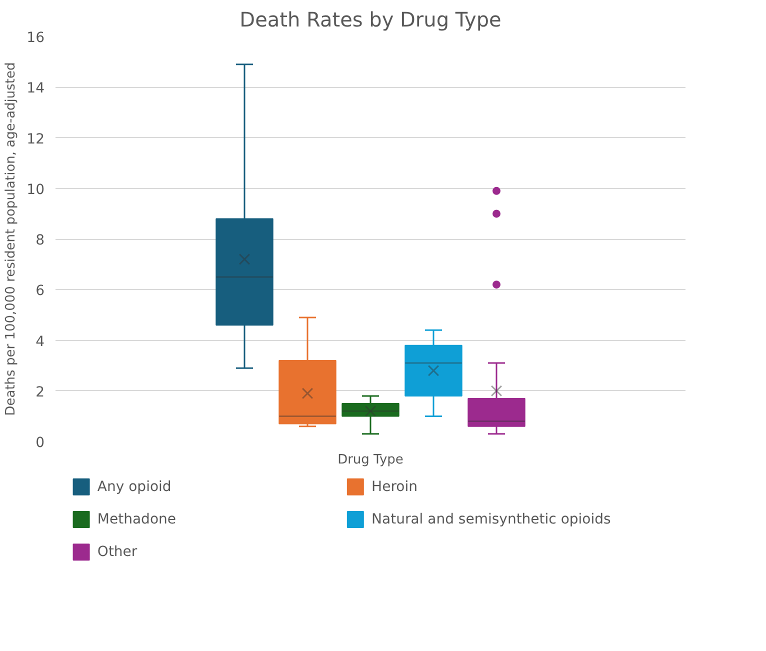 The image size is (766, 651). Describe the element at coordinates (395, 486) in the screenshot. I see `legend-label: Heroin` at that location.